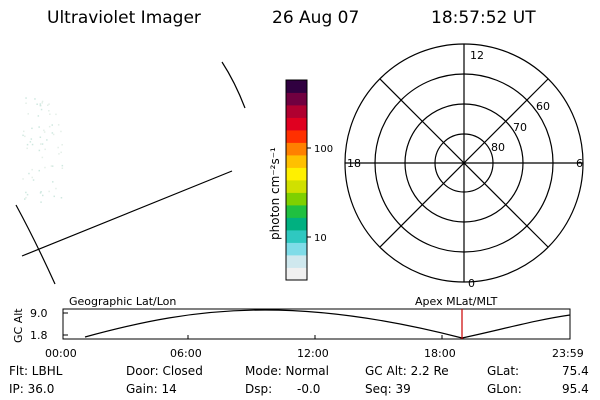 The height and width of the screenshot is (400, 600). Describe the element at coordinates (127, 213) in the screenshot. I see `geographic-grid-line` at that location.